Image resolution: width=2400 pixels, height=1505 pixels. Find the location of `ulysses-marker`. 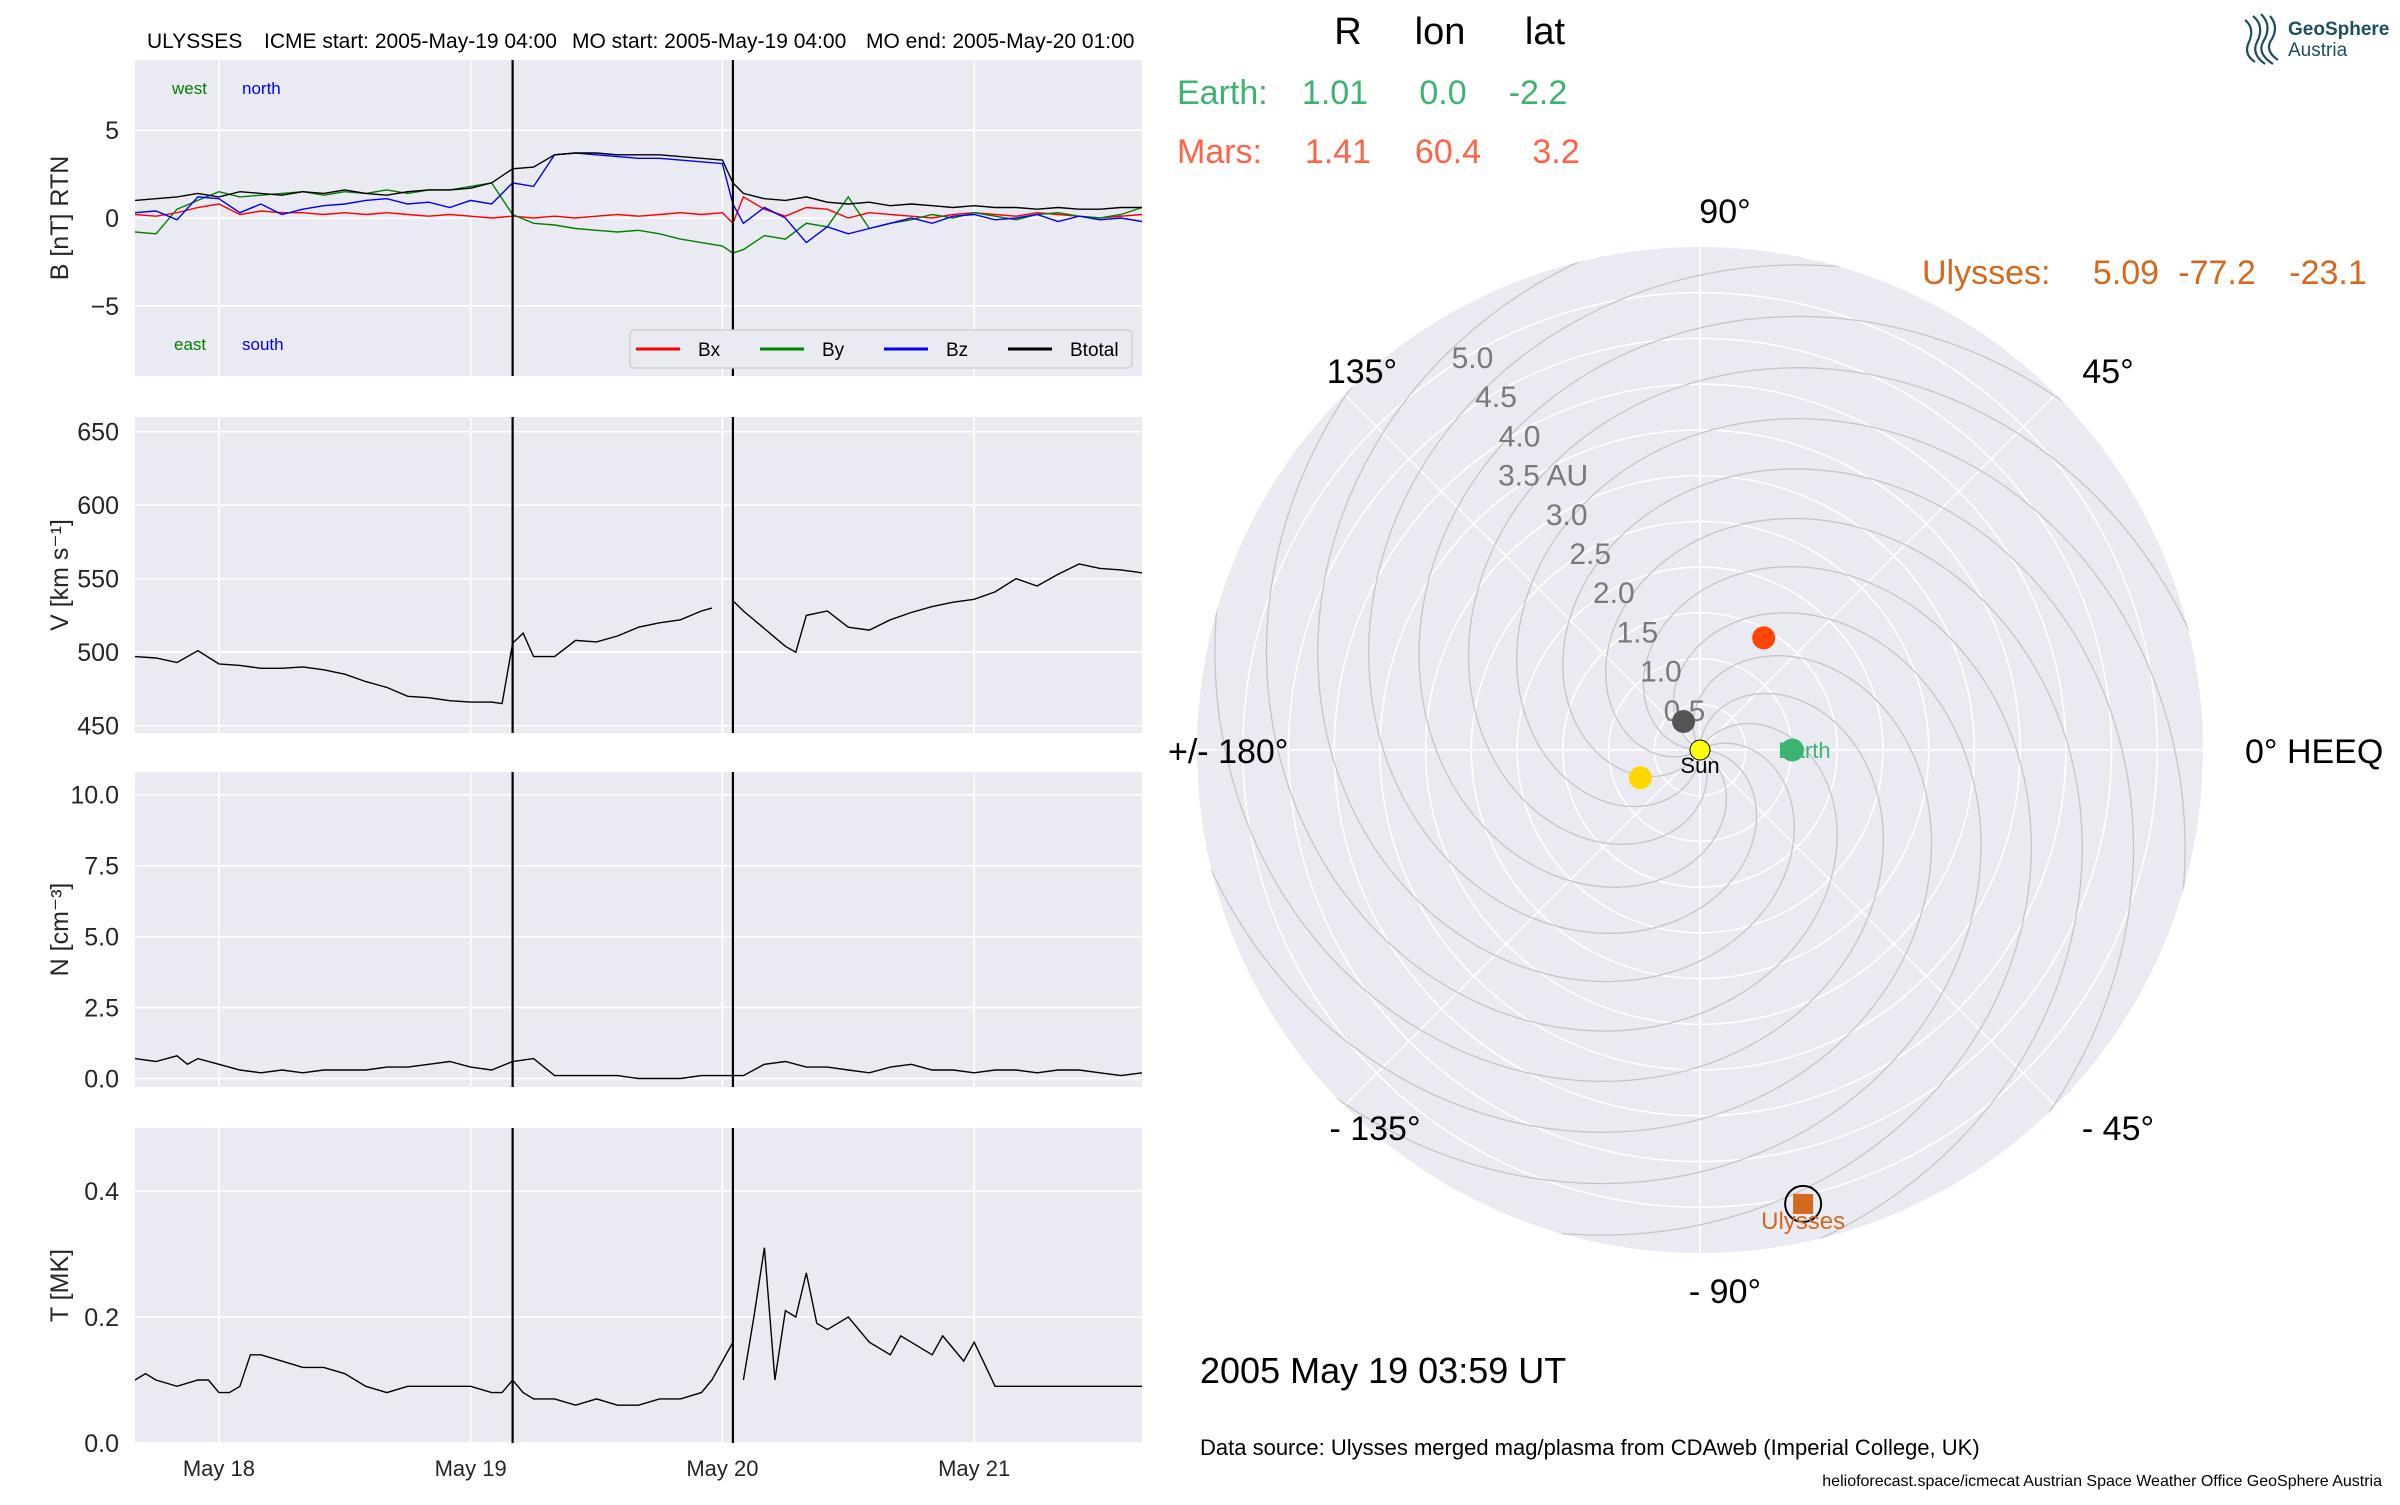

ulysses-marker is located at coordinates (1803, 1203).